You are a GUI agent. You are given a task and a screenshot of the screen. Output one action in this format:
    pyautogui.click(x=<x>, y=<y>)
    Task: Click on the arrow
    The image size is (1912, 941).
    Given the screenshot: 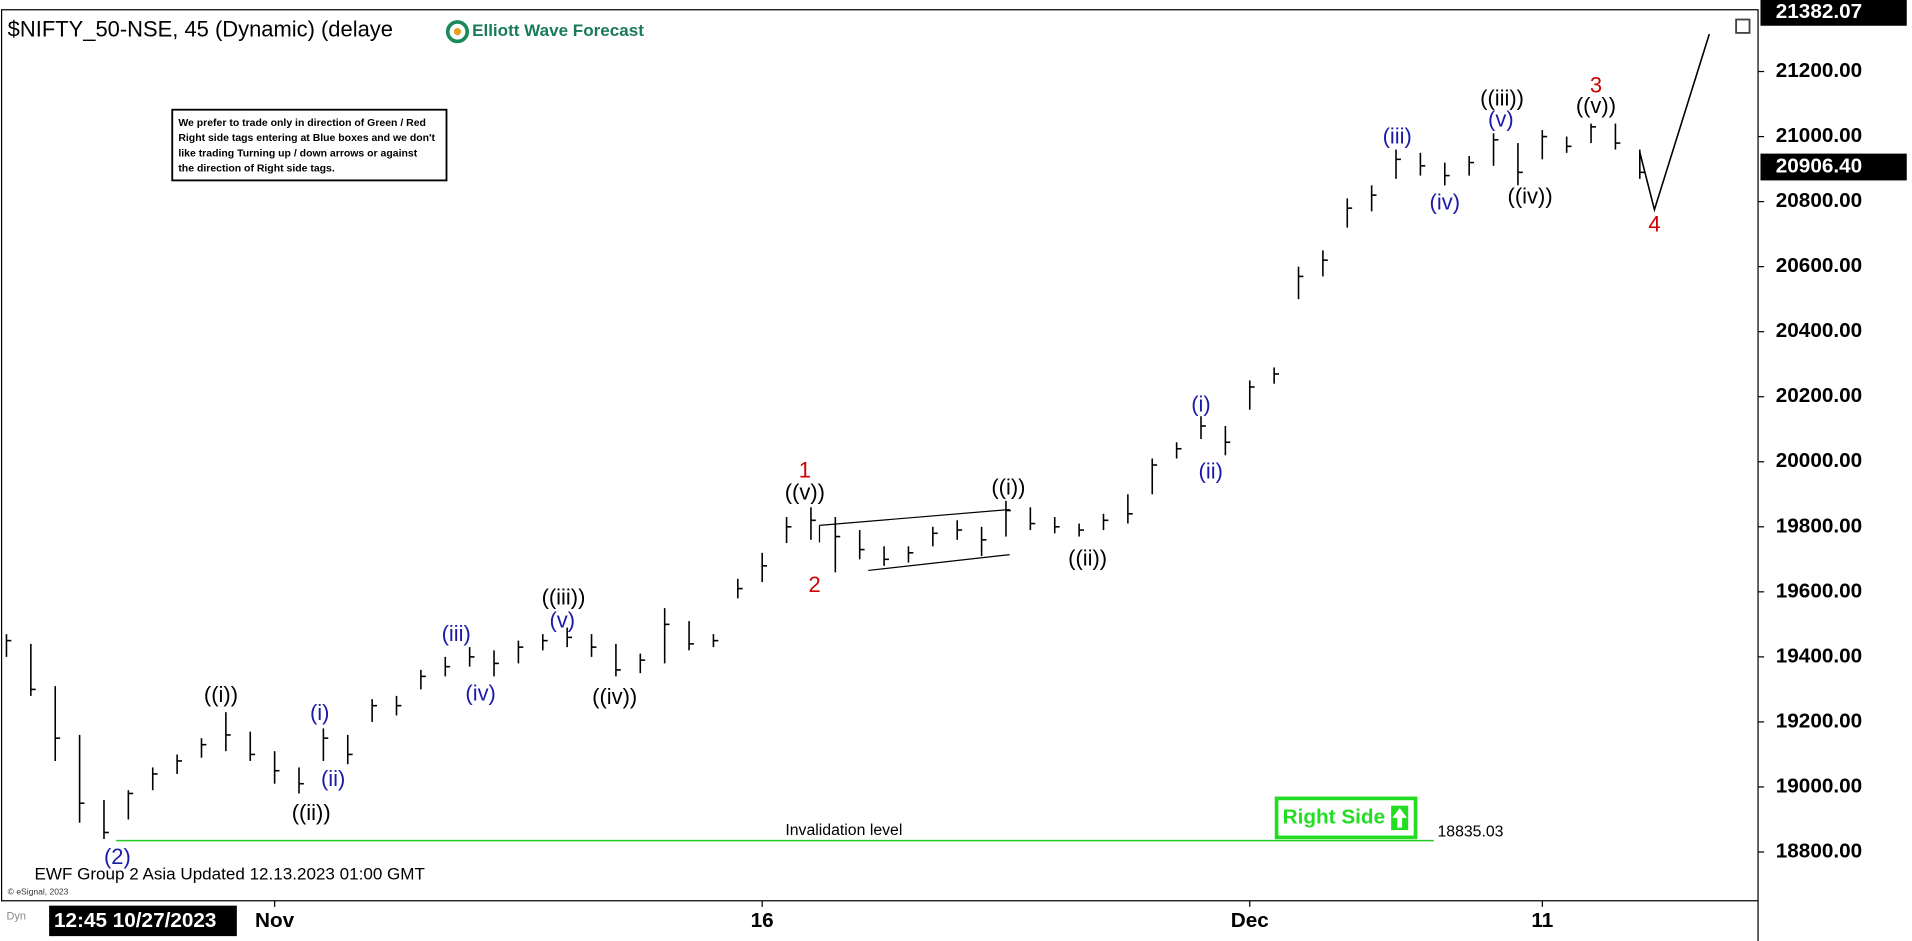 What is the action you would take?
    pyautogui.click(x=1399, y=818)
    